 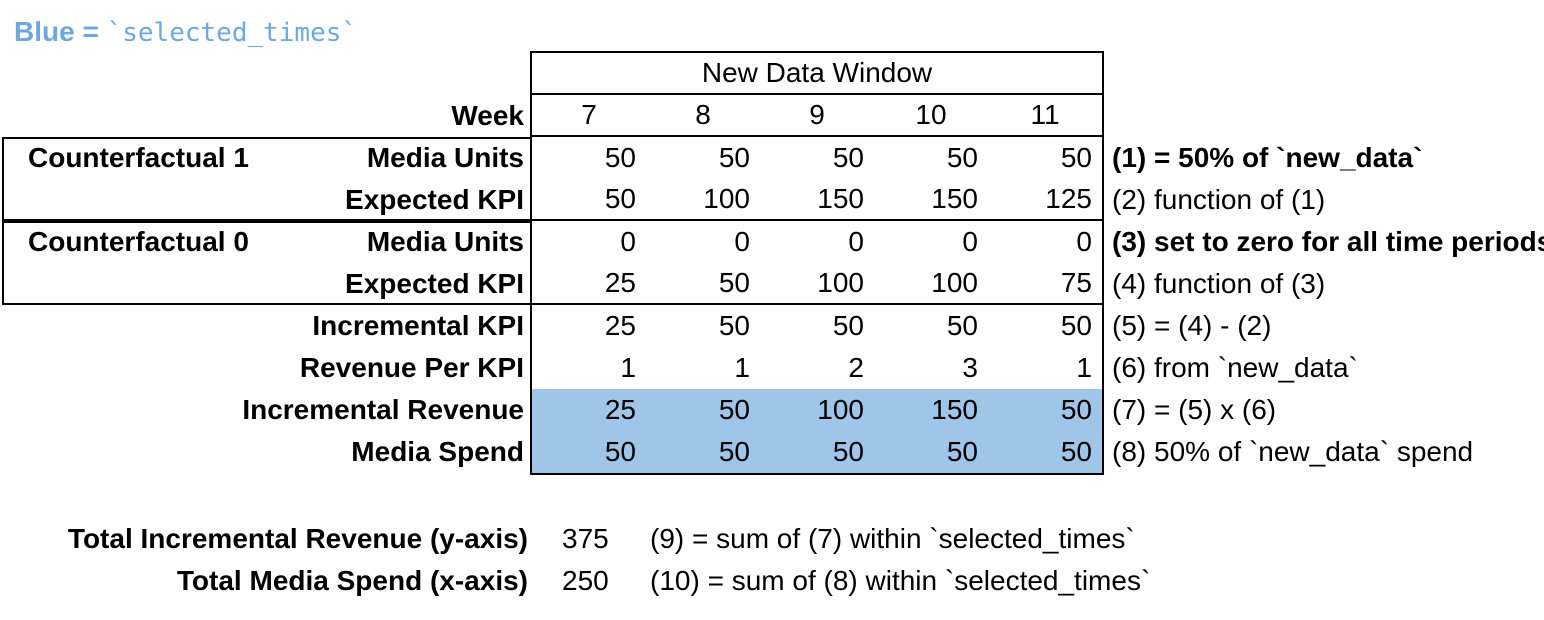 I want to click on legend-caption: Blue = `selected_times`, so click(x=185, y=32).